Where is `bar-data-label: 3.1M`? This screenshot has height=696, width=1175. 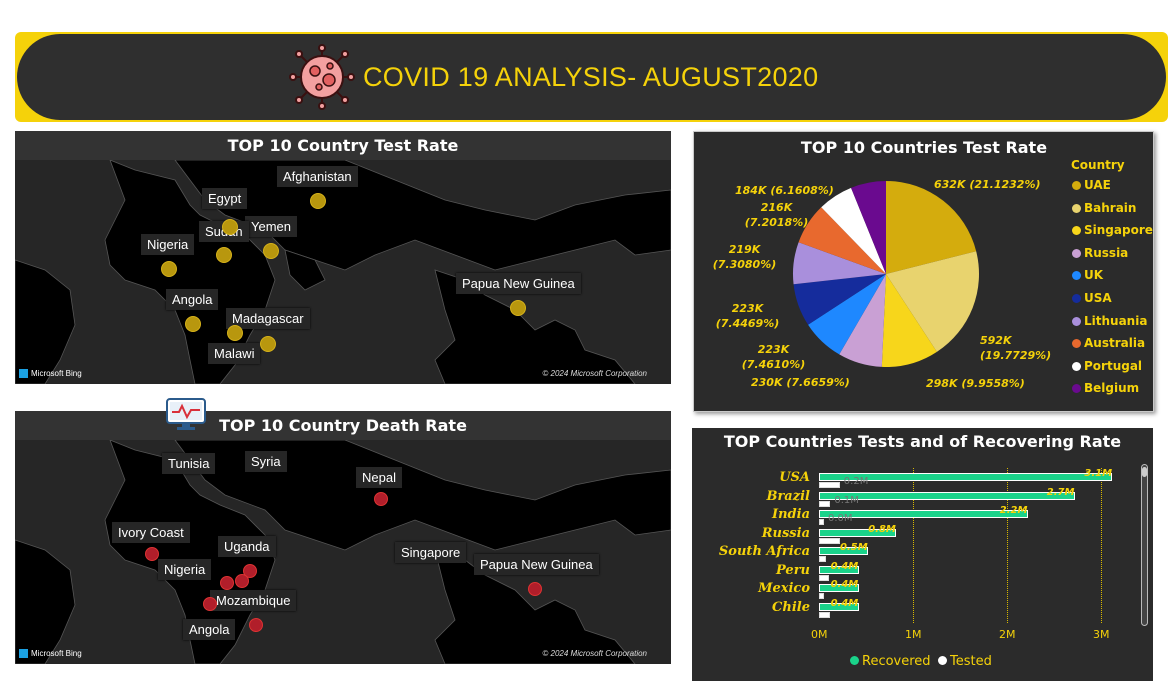 bar-data-label: 3.1M is located at coordinates (1098, 473).